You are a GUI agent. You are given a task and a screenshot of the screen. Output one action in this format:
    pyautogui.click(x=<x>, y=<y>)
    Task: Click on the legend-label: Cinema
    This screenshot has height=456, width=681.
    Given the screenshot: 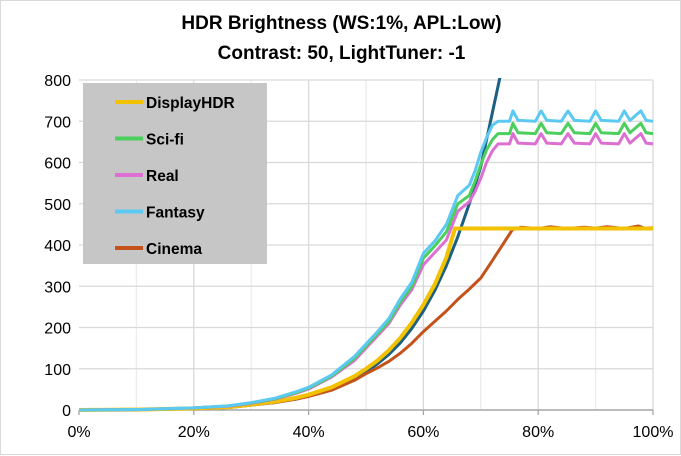 What is the action you would take?
    pyautogui.click(x=174, y=249)
    